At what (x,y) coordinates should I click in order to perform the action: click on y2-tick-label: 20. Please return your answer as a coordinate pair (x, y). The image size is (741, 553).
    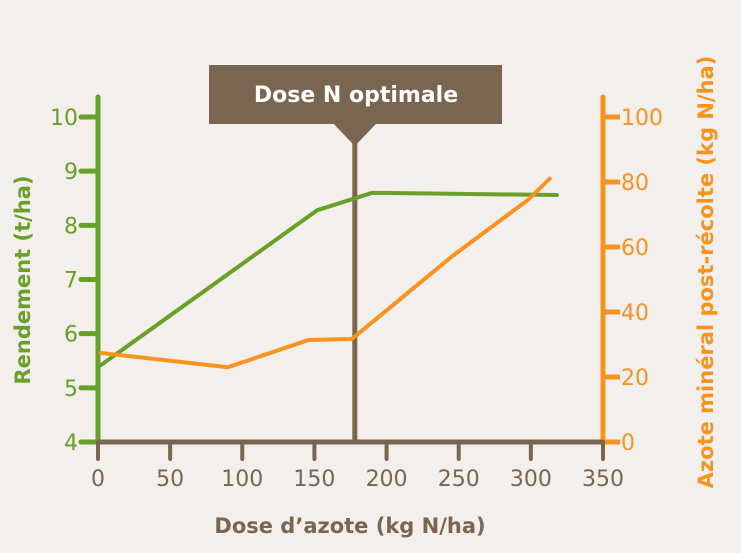
    Looking at the image, I should click on (635, 378).